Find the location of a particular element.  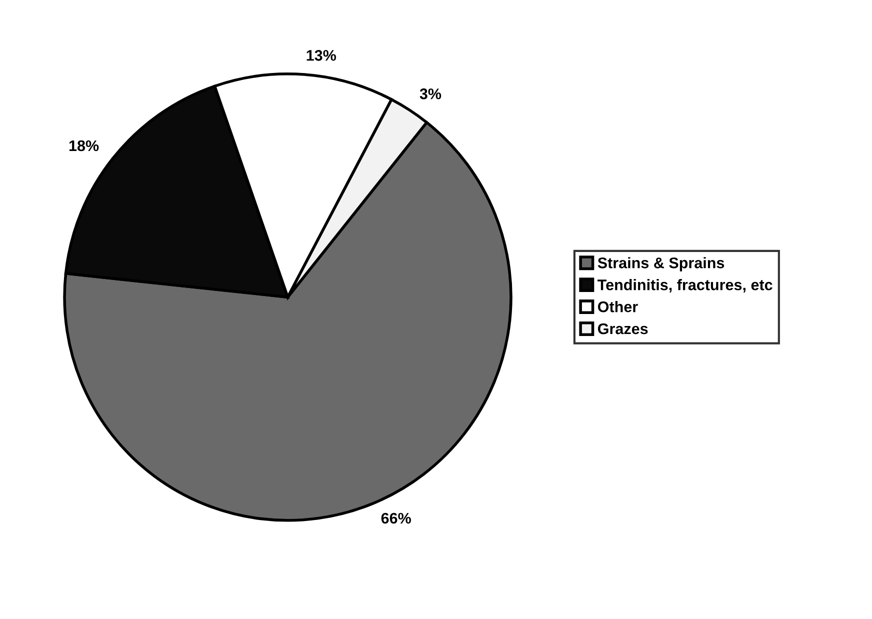

data-label: 3% is located at coordinates (431, 94).